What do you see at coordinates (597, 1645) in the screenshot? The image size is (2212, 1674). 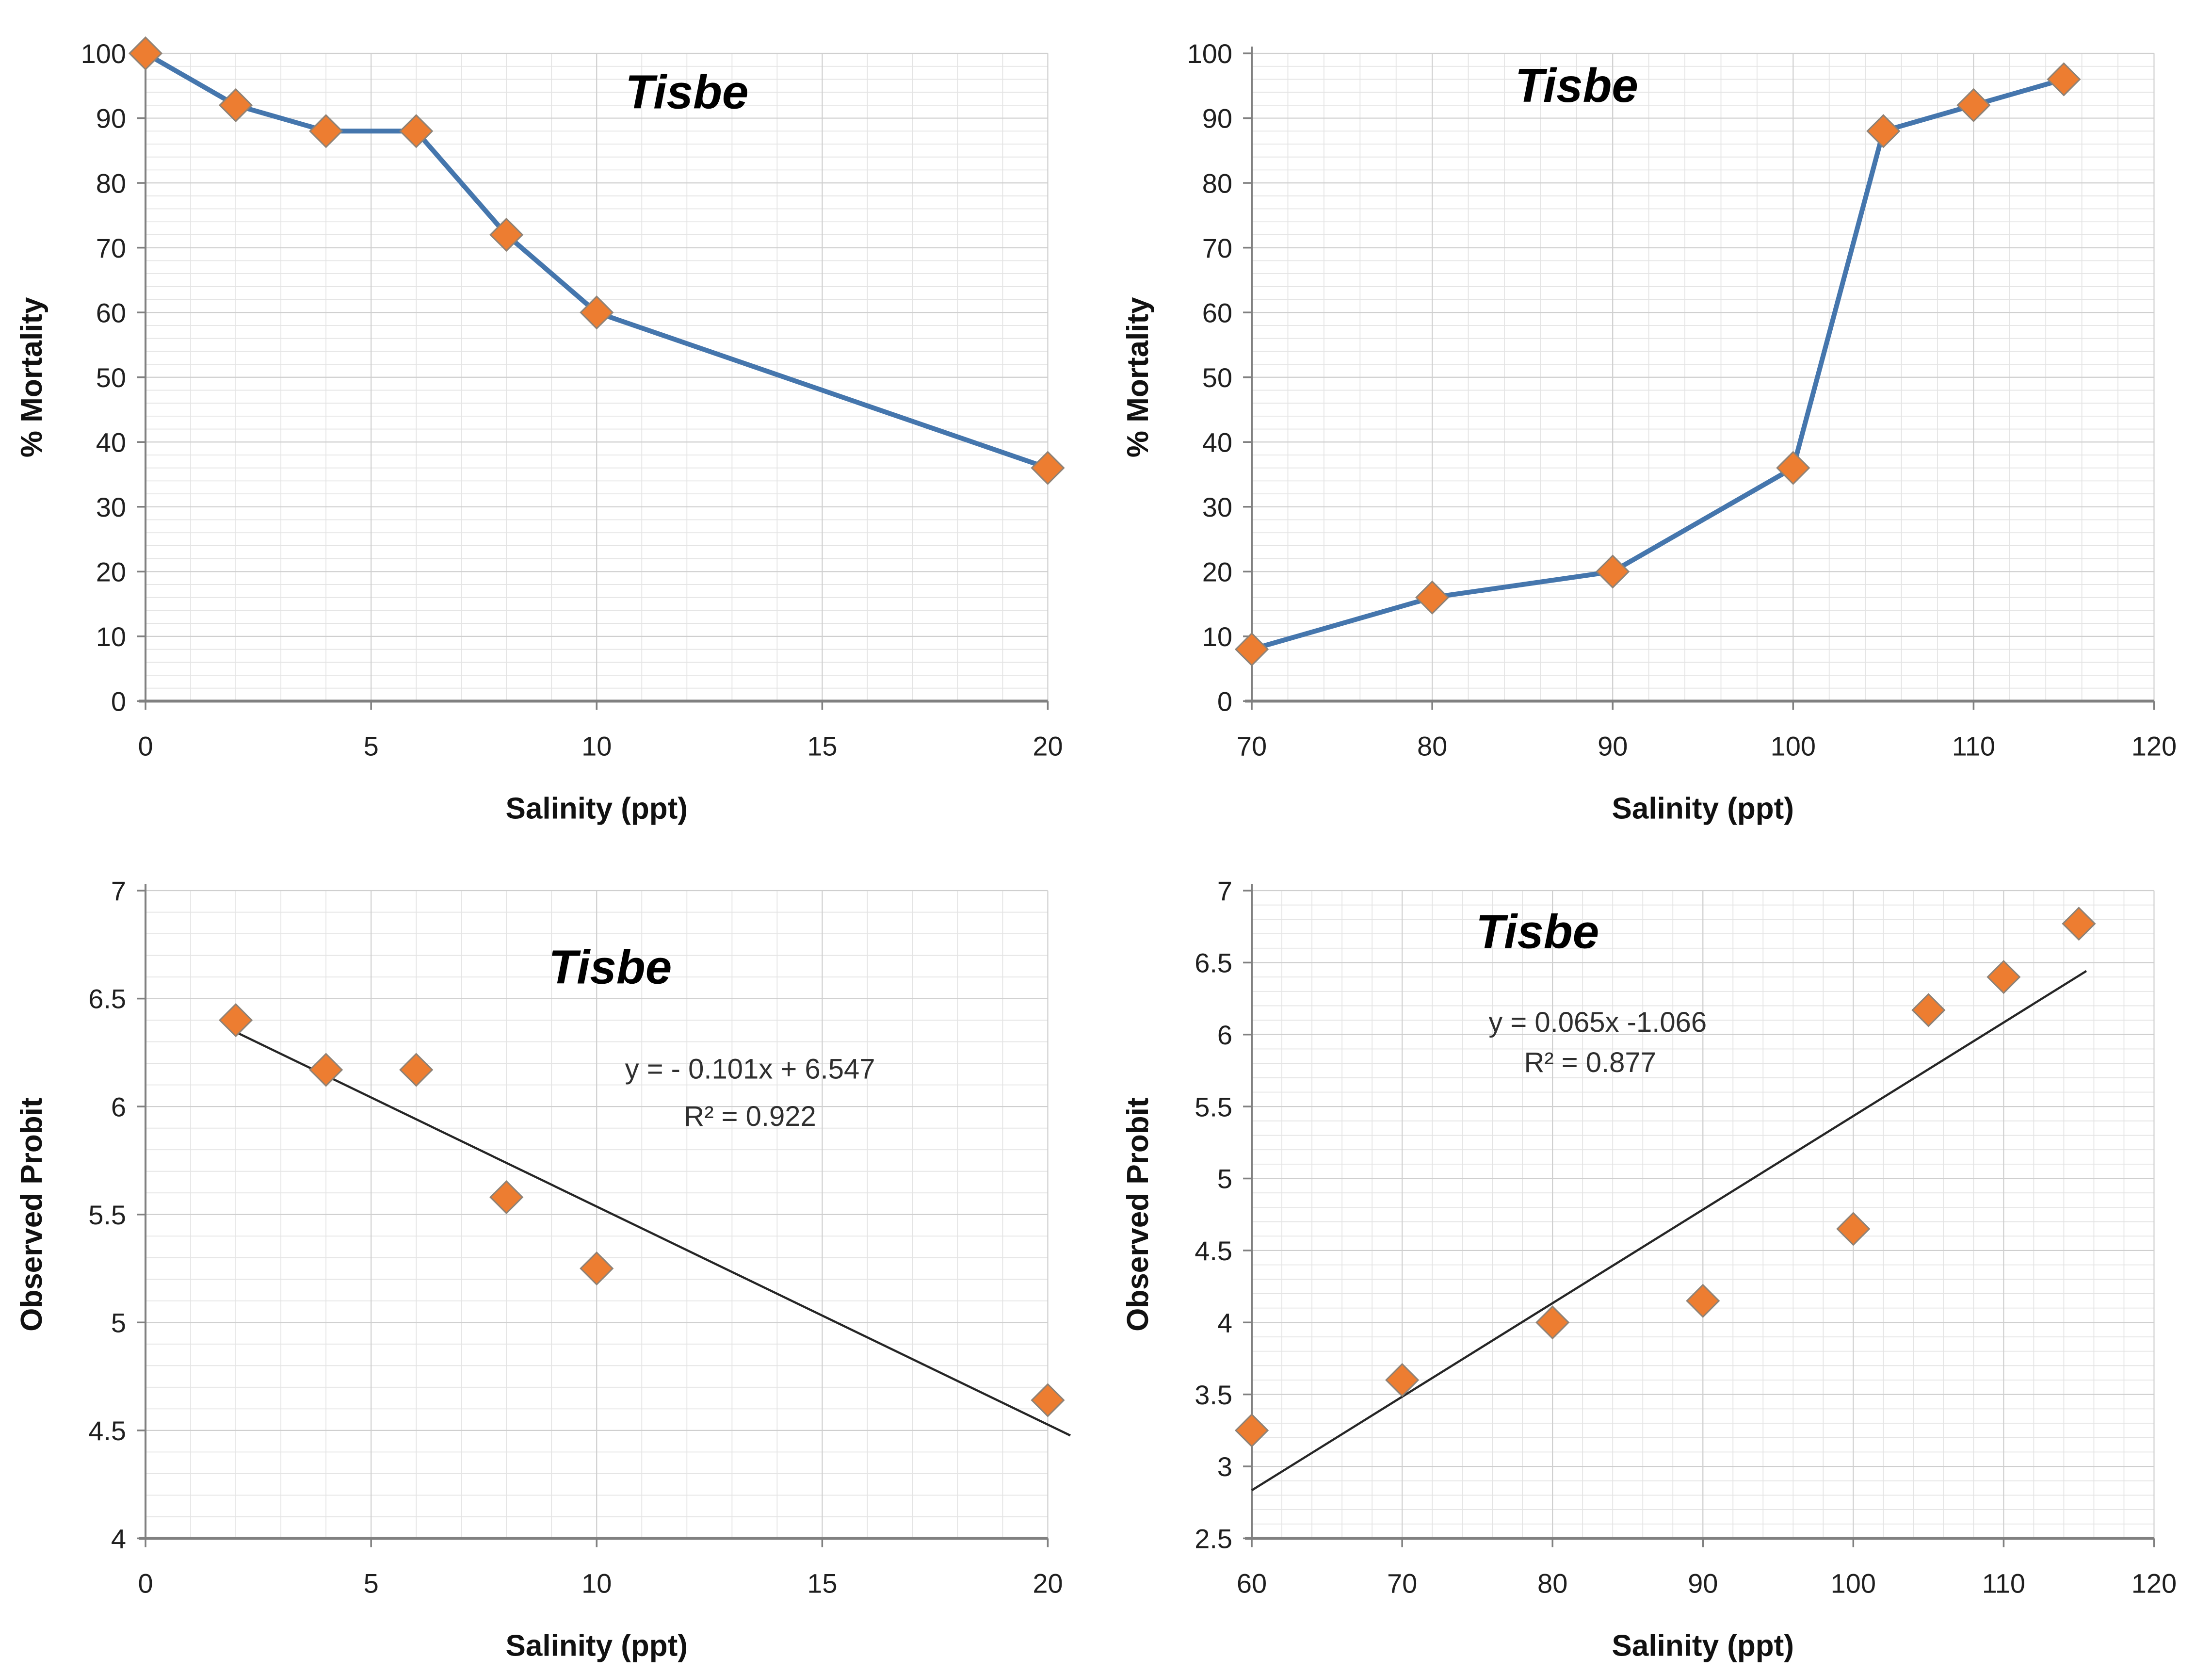 I see `x-axis-title: Salinity (ppt)` at bounding box center [597, 1645].